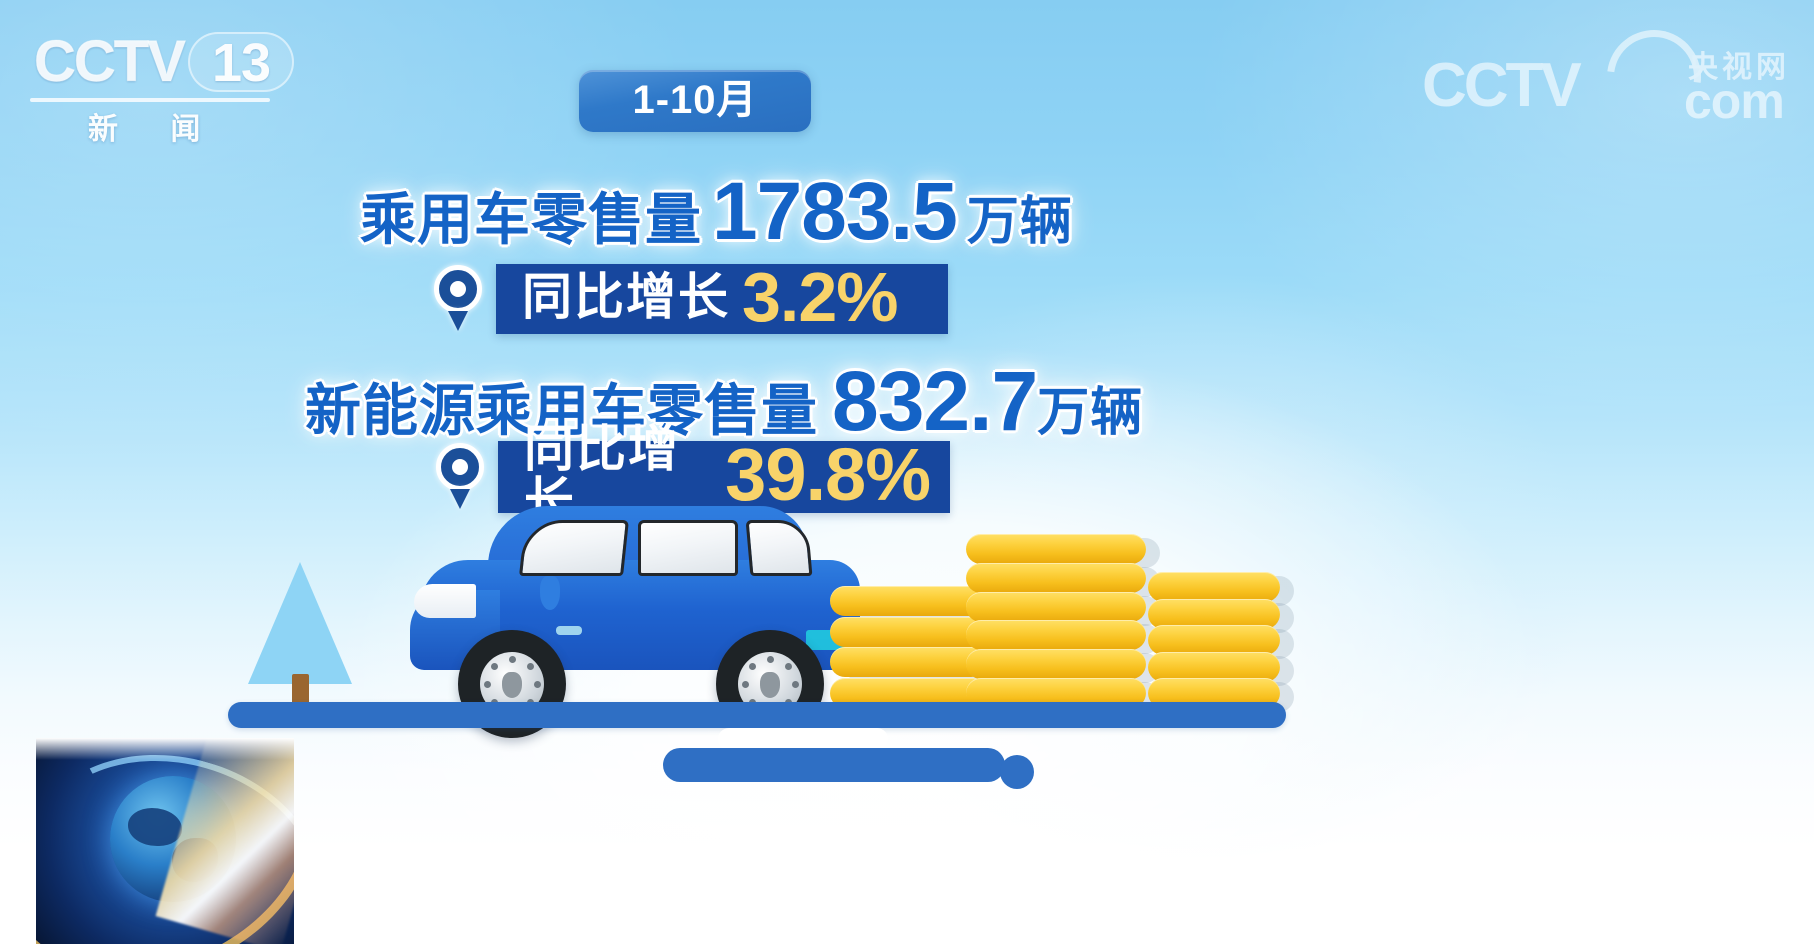 Image resolution: width=1814 pixels, height=944 pixels. I want to click on channel-number: 13, so click(241, 63).